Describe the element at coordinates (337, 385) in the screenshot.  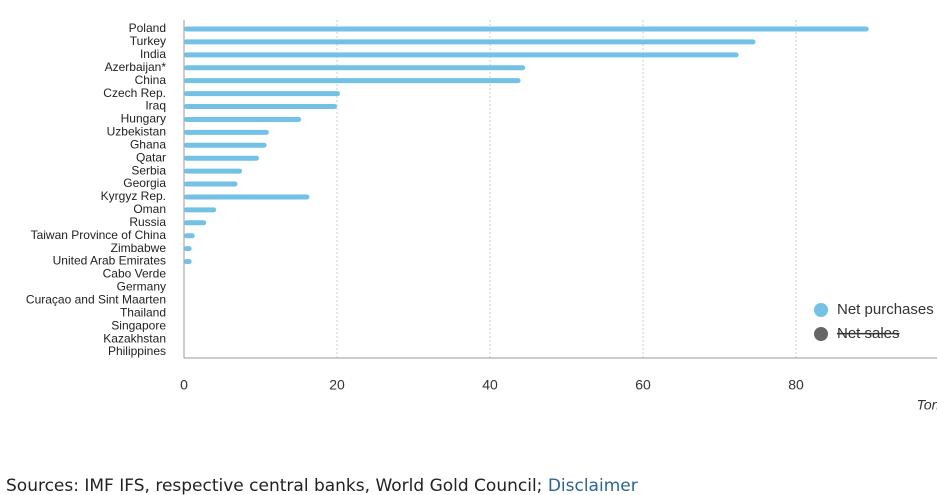
I see `x-tick-label: 20` at that location.